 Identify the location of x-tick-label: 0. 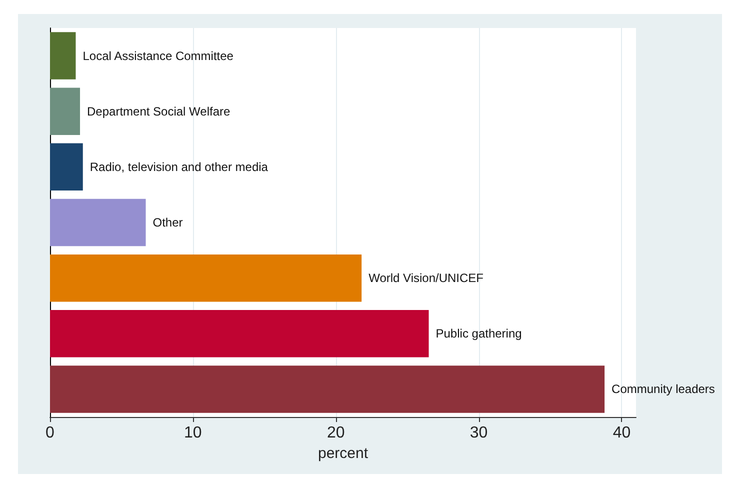
(50, 433).